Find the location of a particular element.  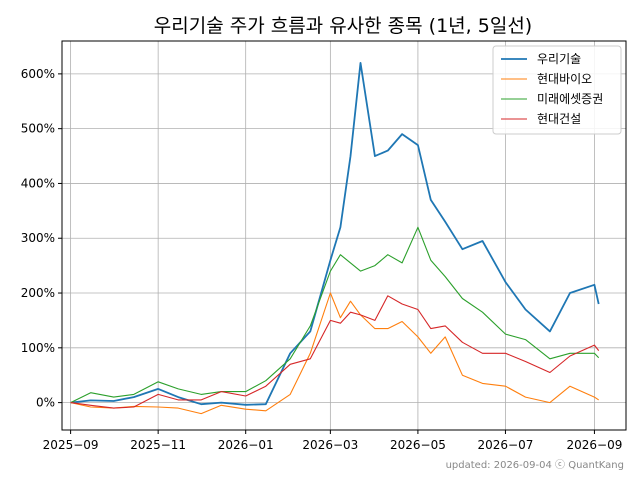

y-tick-label: 600% is located at coordinates (38, 74).